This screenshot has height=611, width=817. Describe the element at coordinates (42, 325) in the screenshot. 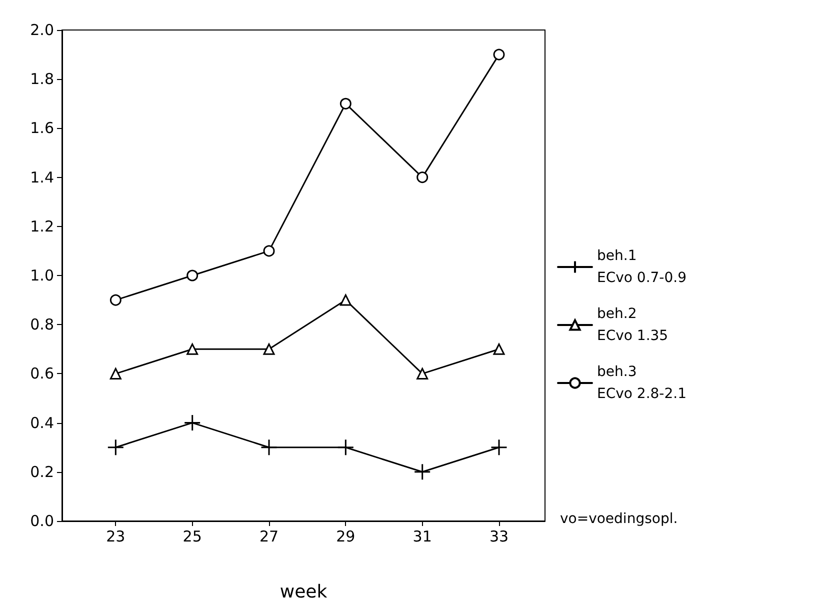

I see `y-tick-label: 0.8` at that location.